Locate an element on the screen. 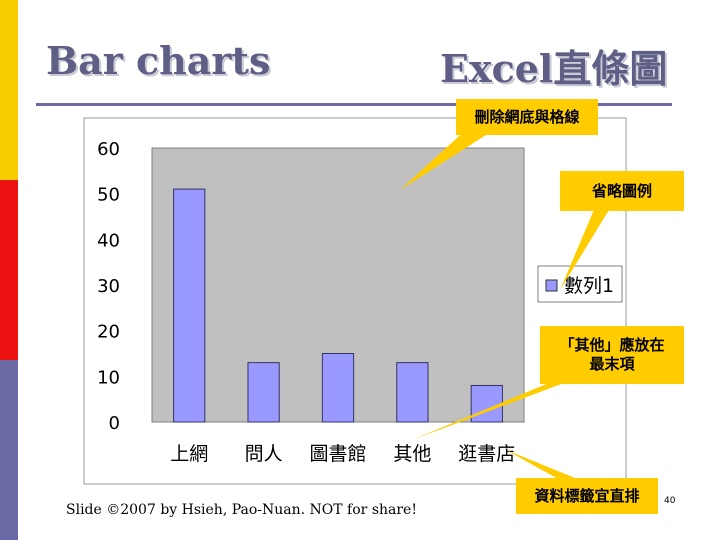 The height and width of the screenshot is (540, 720). y-tick-label: 60 is located at coordinates (108, 149).